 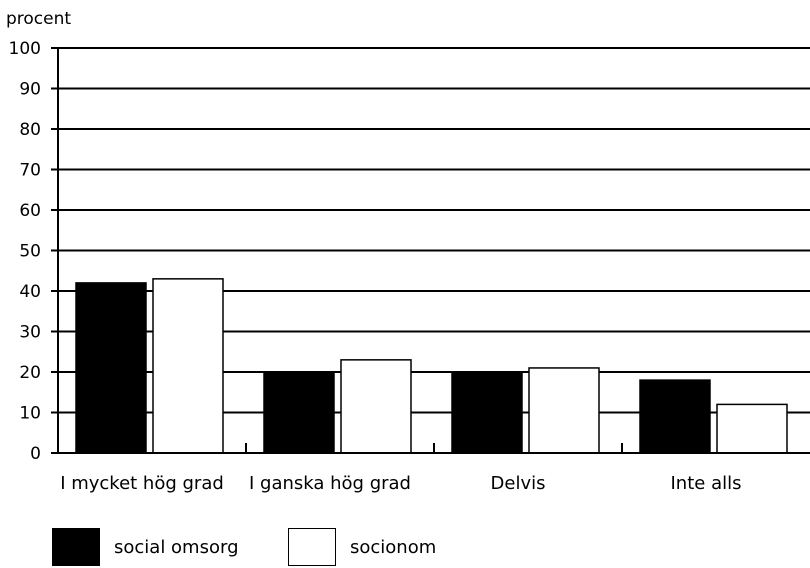 I want to click on legend-item-socionom: socionom, so click(x=362, y=547).